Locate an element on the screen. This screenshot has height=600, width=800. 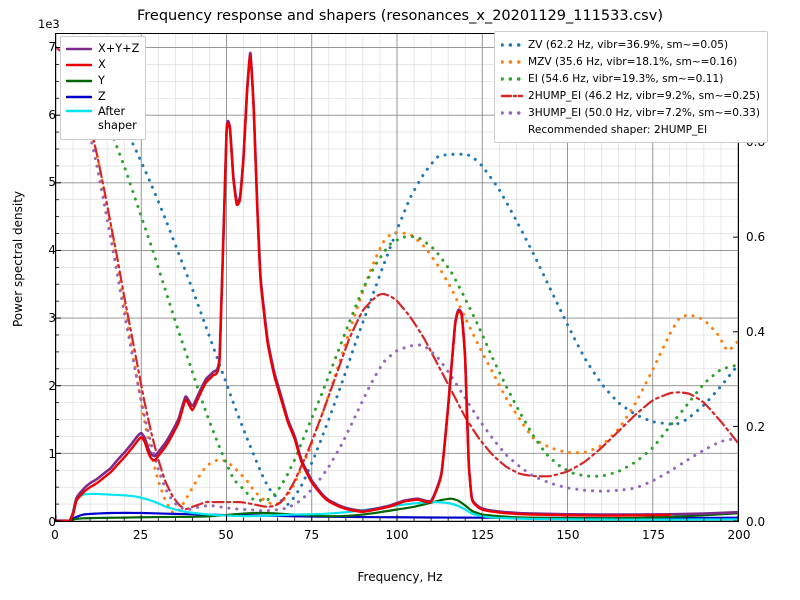
legend-item-z: Z is located at coordinates (102, 97).